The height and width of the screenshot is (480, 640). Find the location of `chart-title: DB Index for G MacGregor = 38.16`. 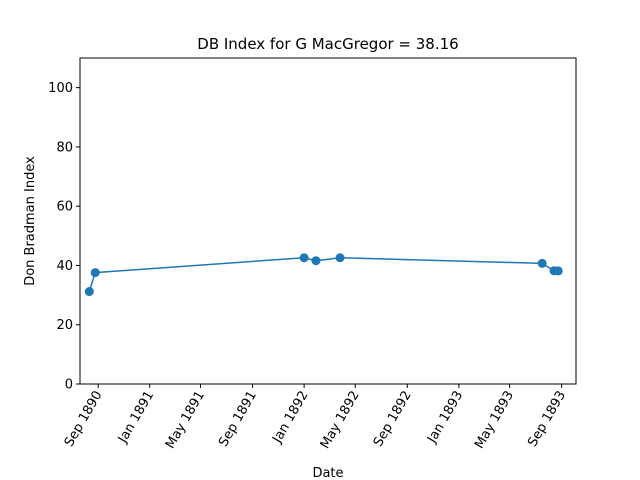

chart-title: DB Index for G MacGregor = 38.16 is located at coordinates (327, 44).